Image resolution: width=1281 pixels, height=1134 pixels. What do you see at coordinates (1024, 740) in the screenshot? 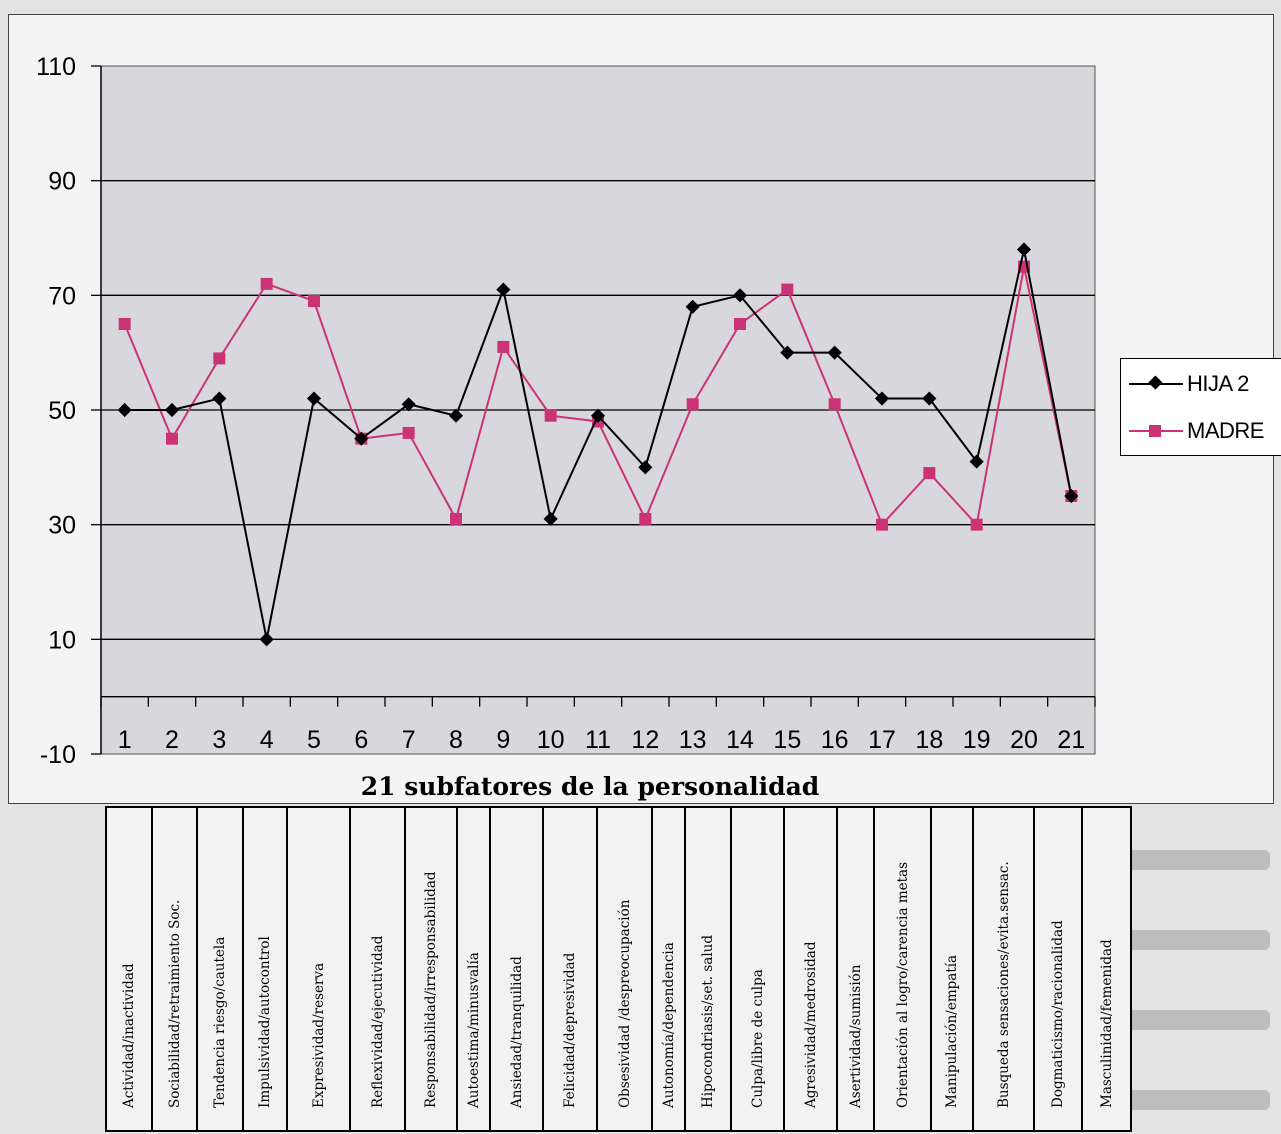
I see `x-tick-label: 20` at bounding box center [1024, 740].